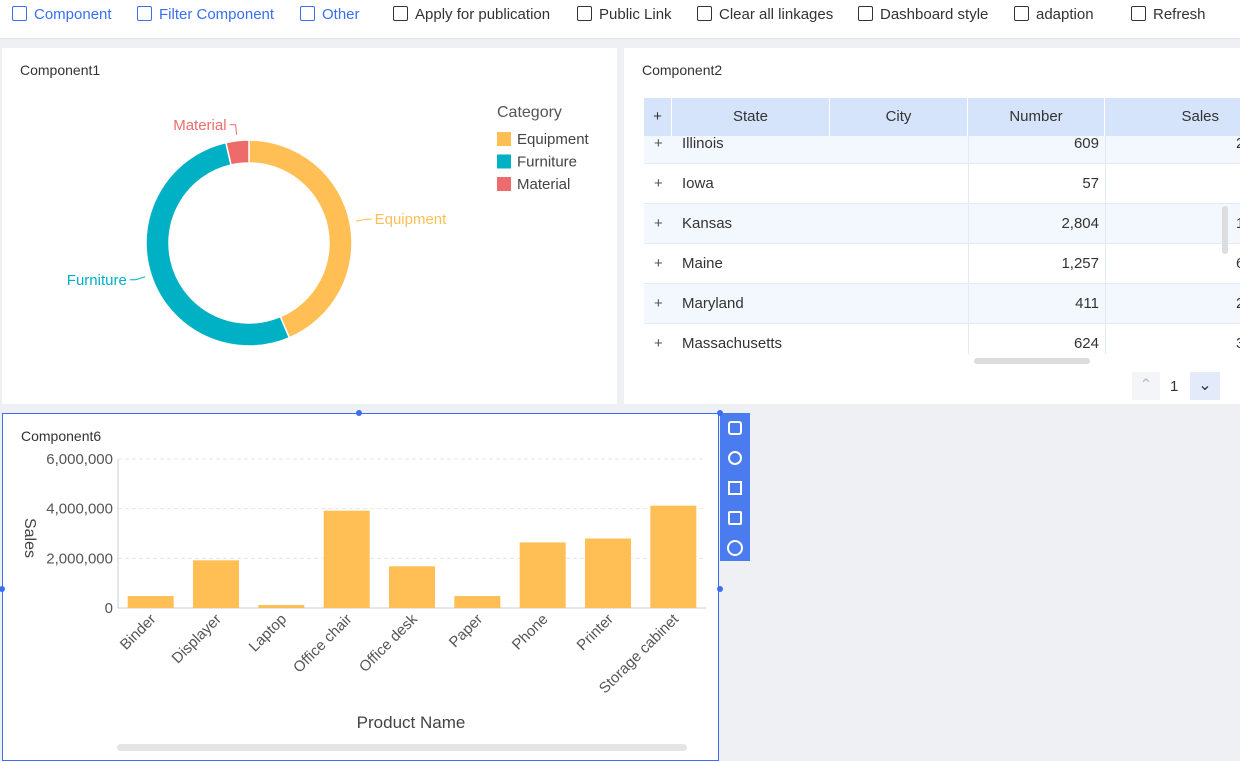 The width and height of the screenshot is (1240, 761). Describe the element at coordinates (61, 436) in the screenshot. I see `panel-title: Component6` at that location.